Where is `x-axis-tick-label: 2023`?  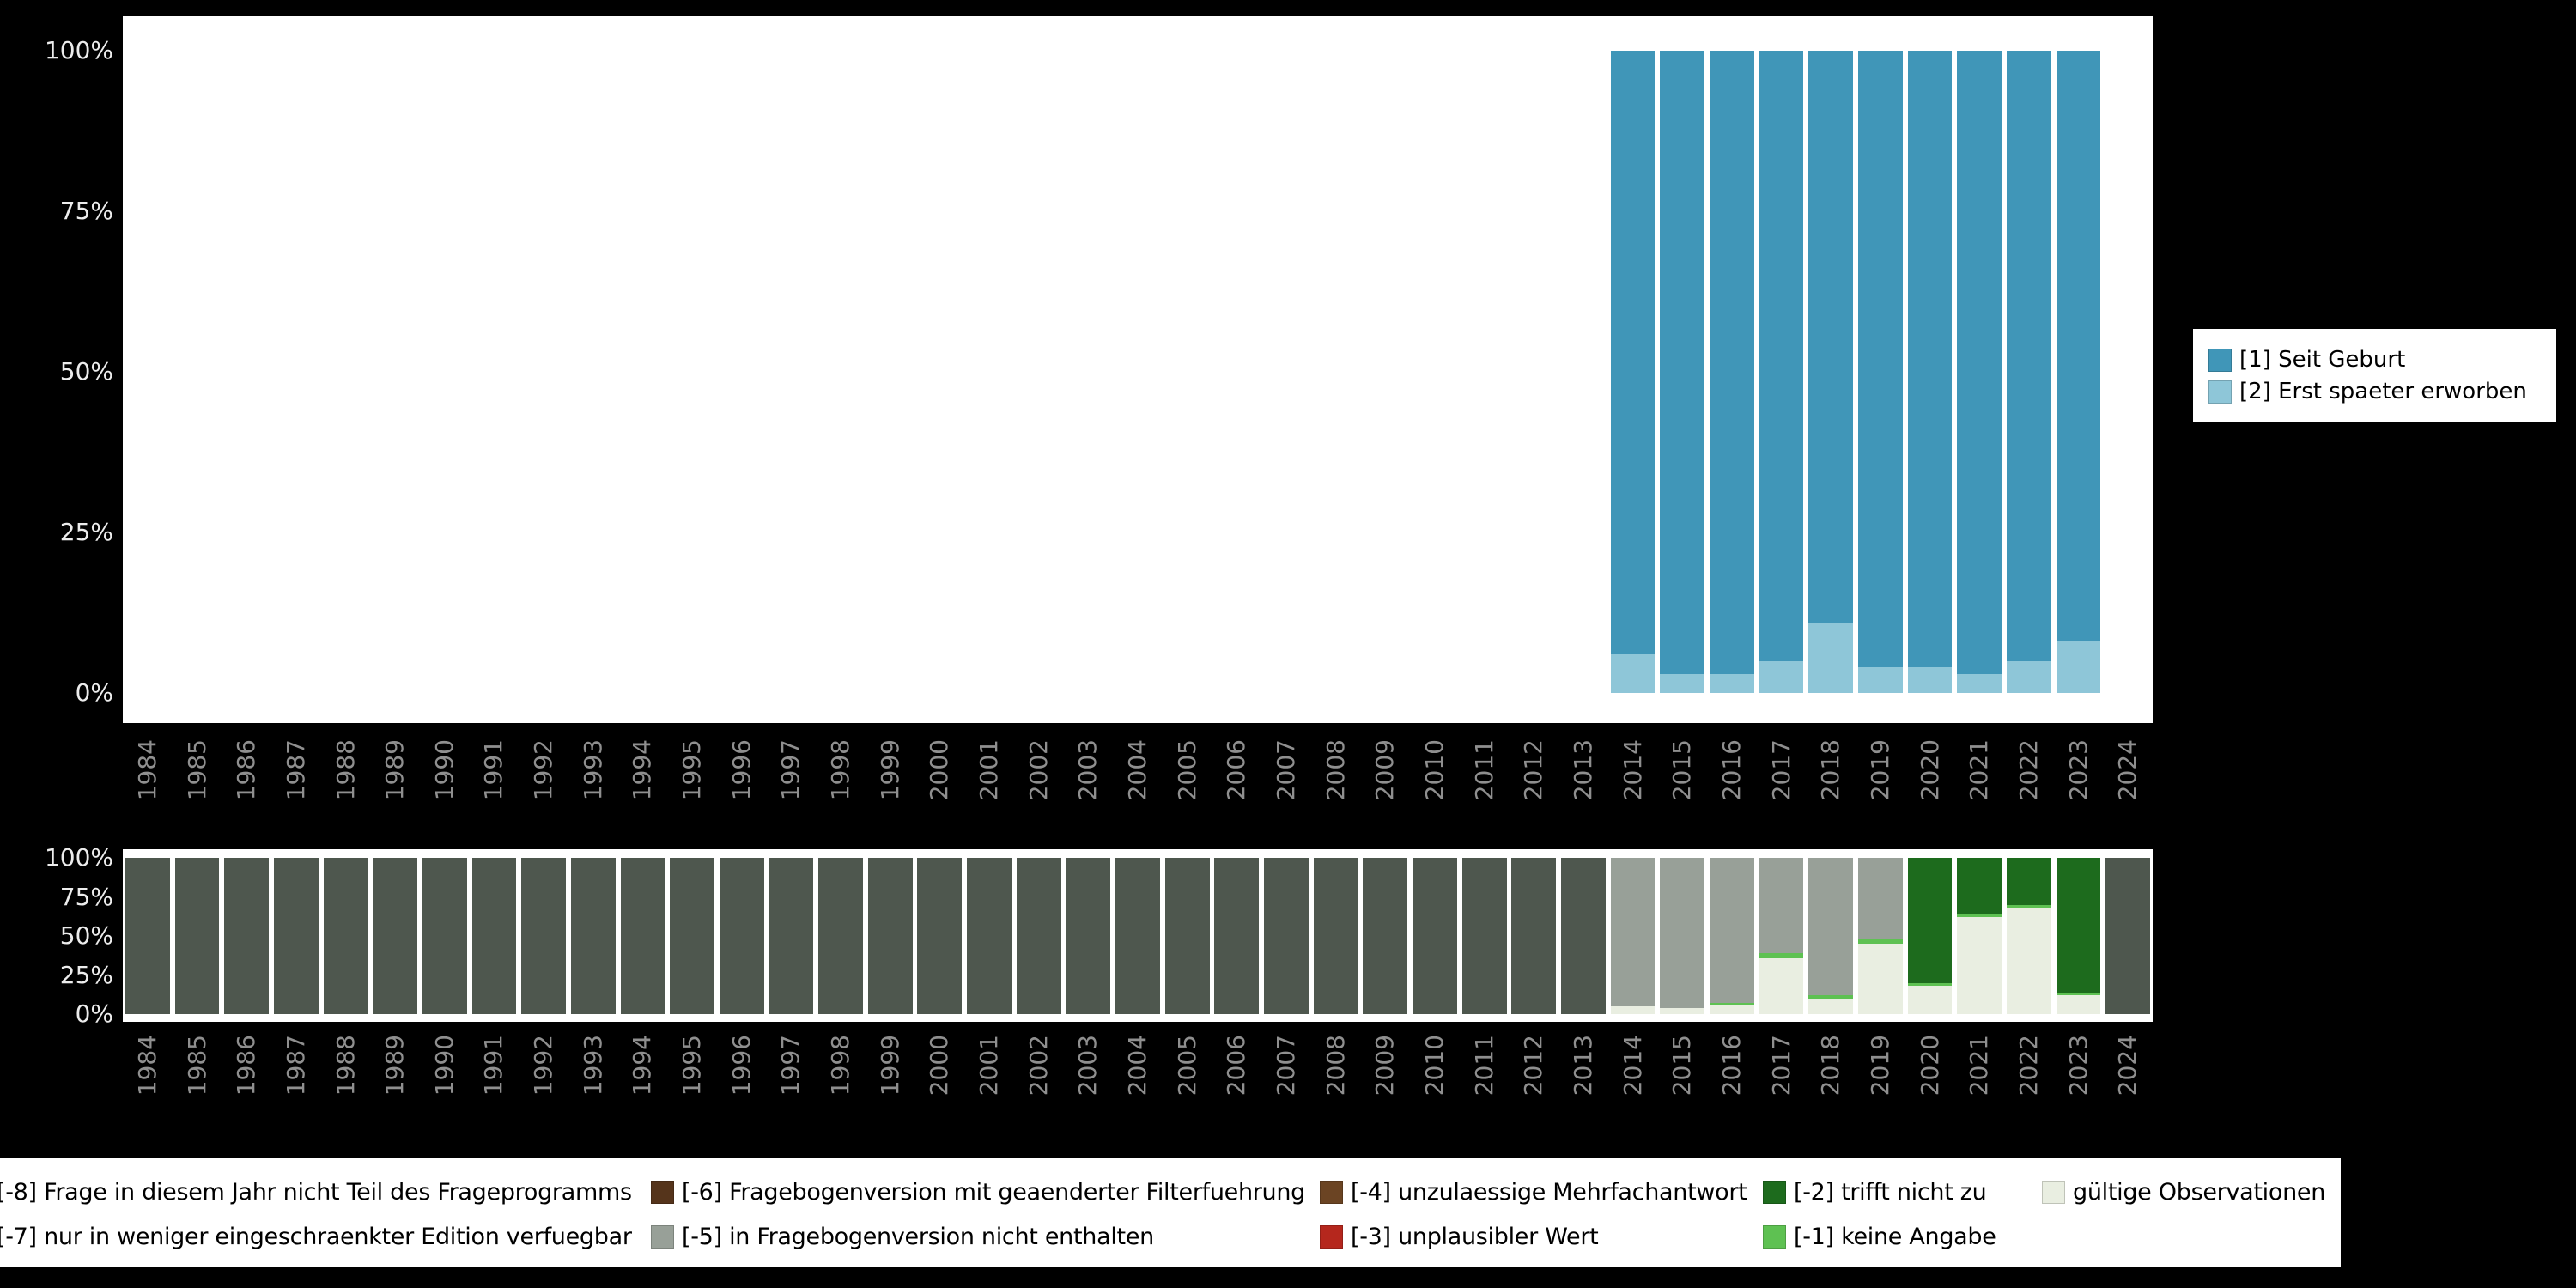
x-axis-tick-label: 2023 is located at coordinates (2078, 770).